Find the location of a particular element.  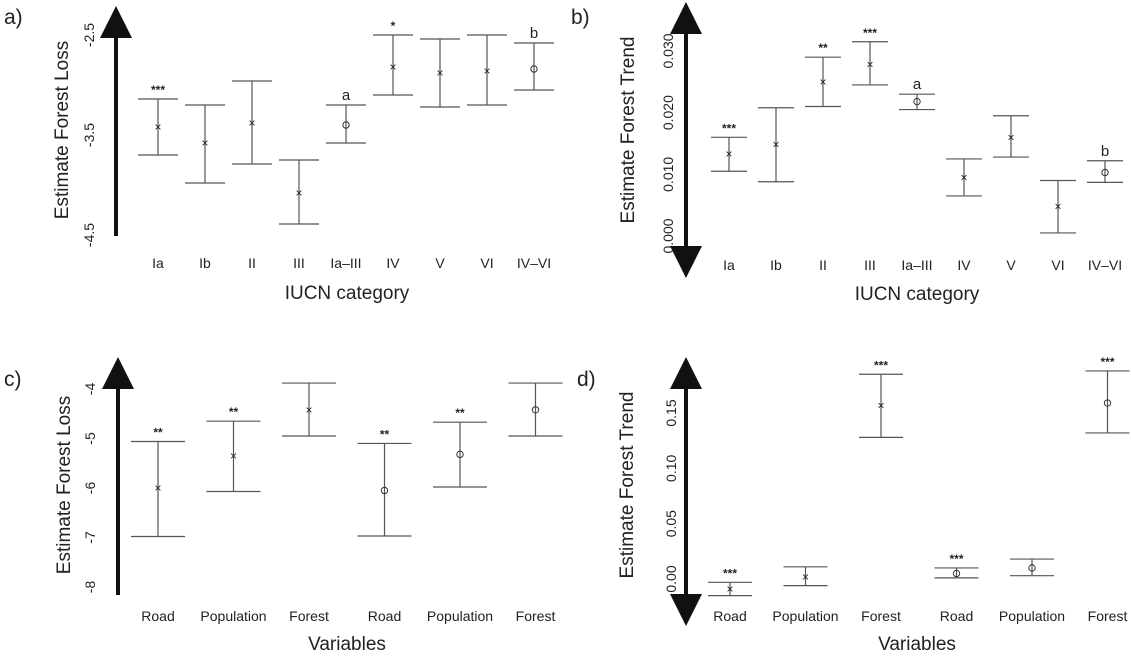

panel-d-y-tick-label: 0.05 is located at coordinates (671, 523).